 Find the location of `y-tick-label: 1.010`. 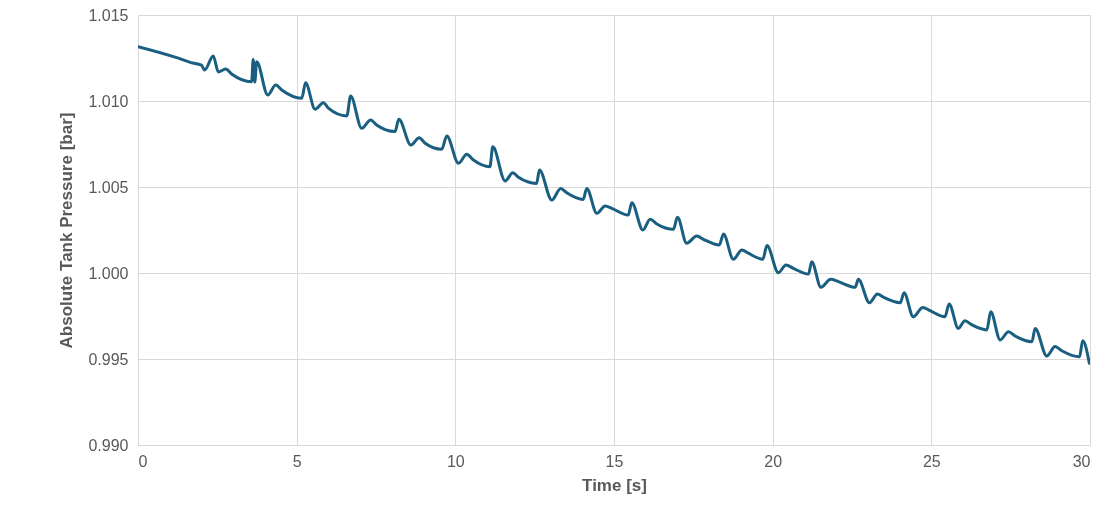

y-tick-label: 1.010 is located at coordinates (108, 101).